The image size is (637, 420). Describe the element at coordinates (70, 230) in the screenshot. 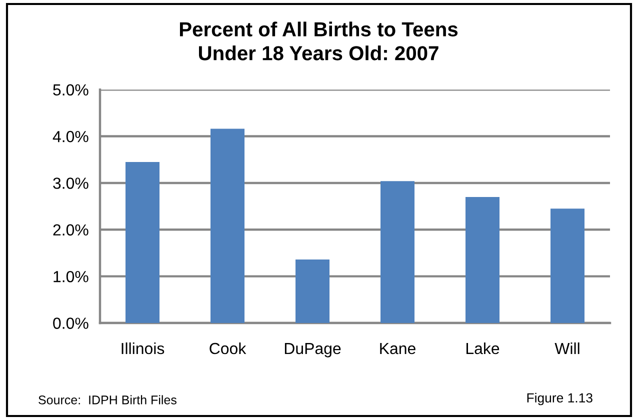

I see `y-tick-label: 2.0%` at that location.